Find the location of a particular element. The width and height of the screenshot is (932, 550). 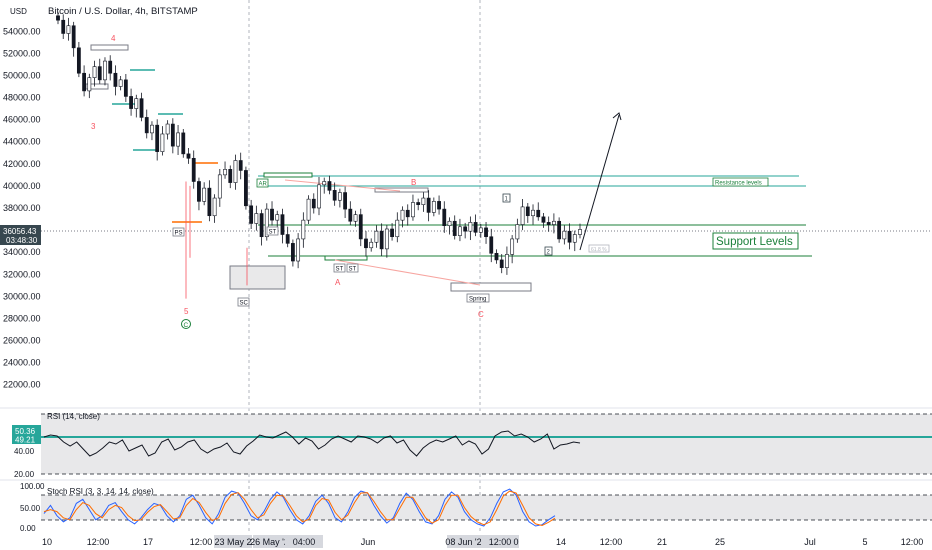

stoch-pane: Stoch RSI (3, 3, 14, 14, close) is located at coordinates (486, 507).